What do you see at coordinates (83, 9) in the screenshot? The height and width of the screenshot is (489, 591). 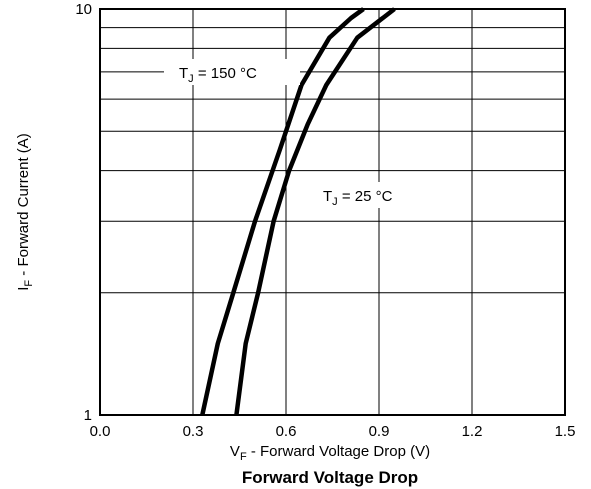 I see `y-tick-label: 10` at bounding box center [83, 9].